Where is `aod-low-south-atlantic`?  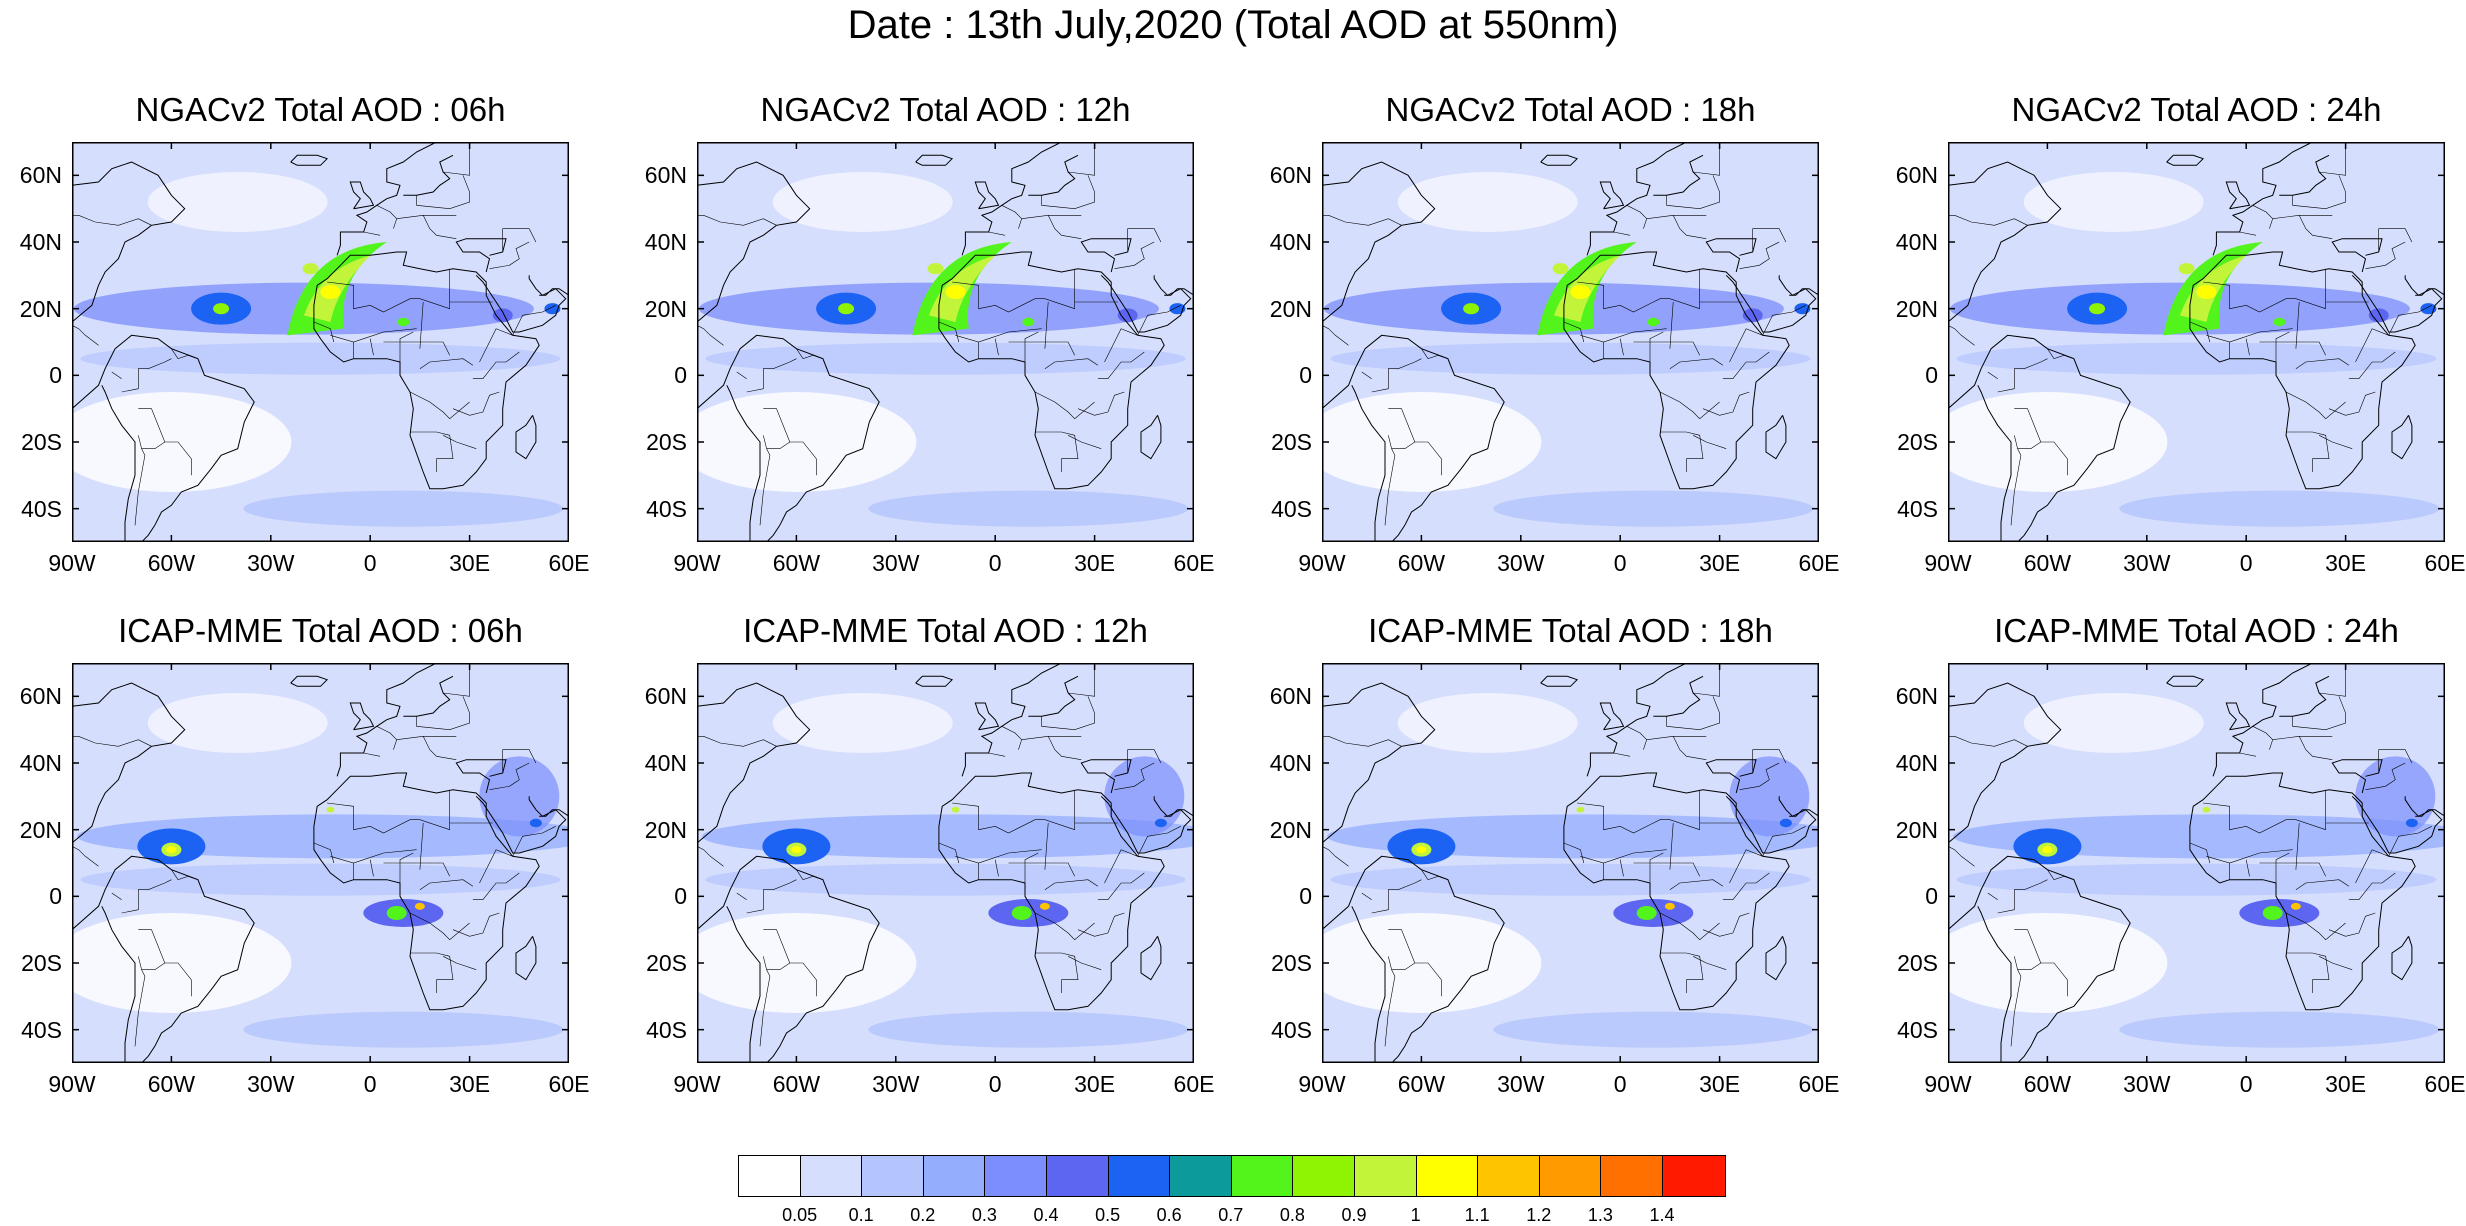 aod-low-south-atlantic is located at coordinates (182, 963).